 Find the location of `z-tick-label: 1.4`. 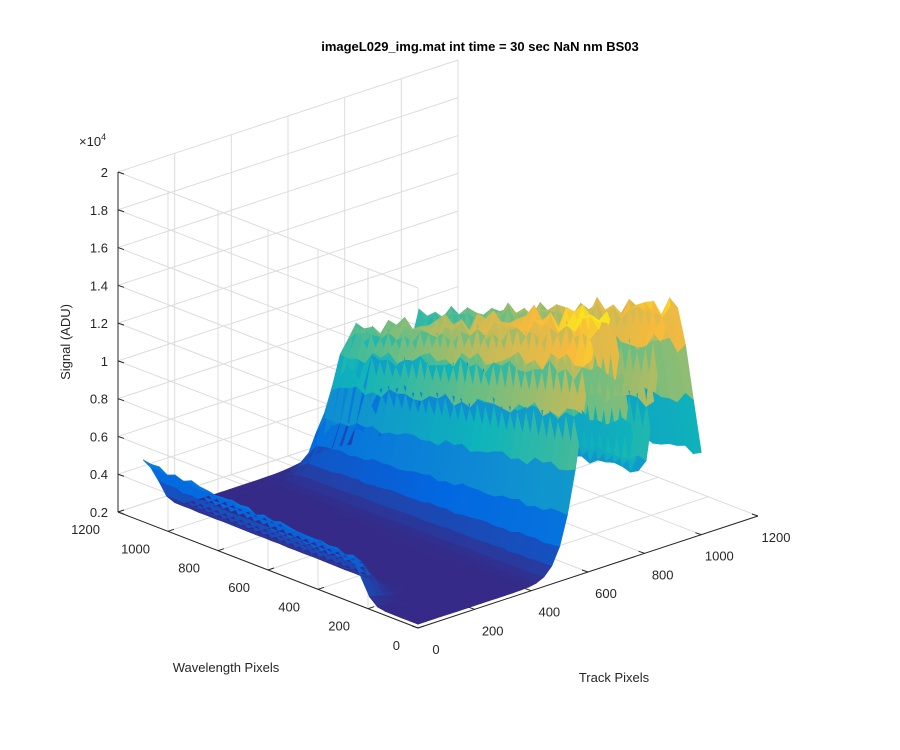

z-tick-label: 1.4 is located at coordinates (99, 285).